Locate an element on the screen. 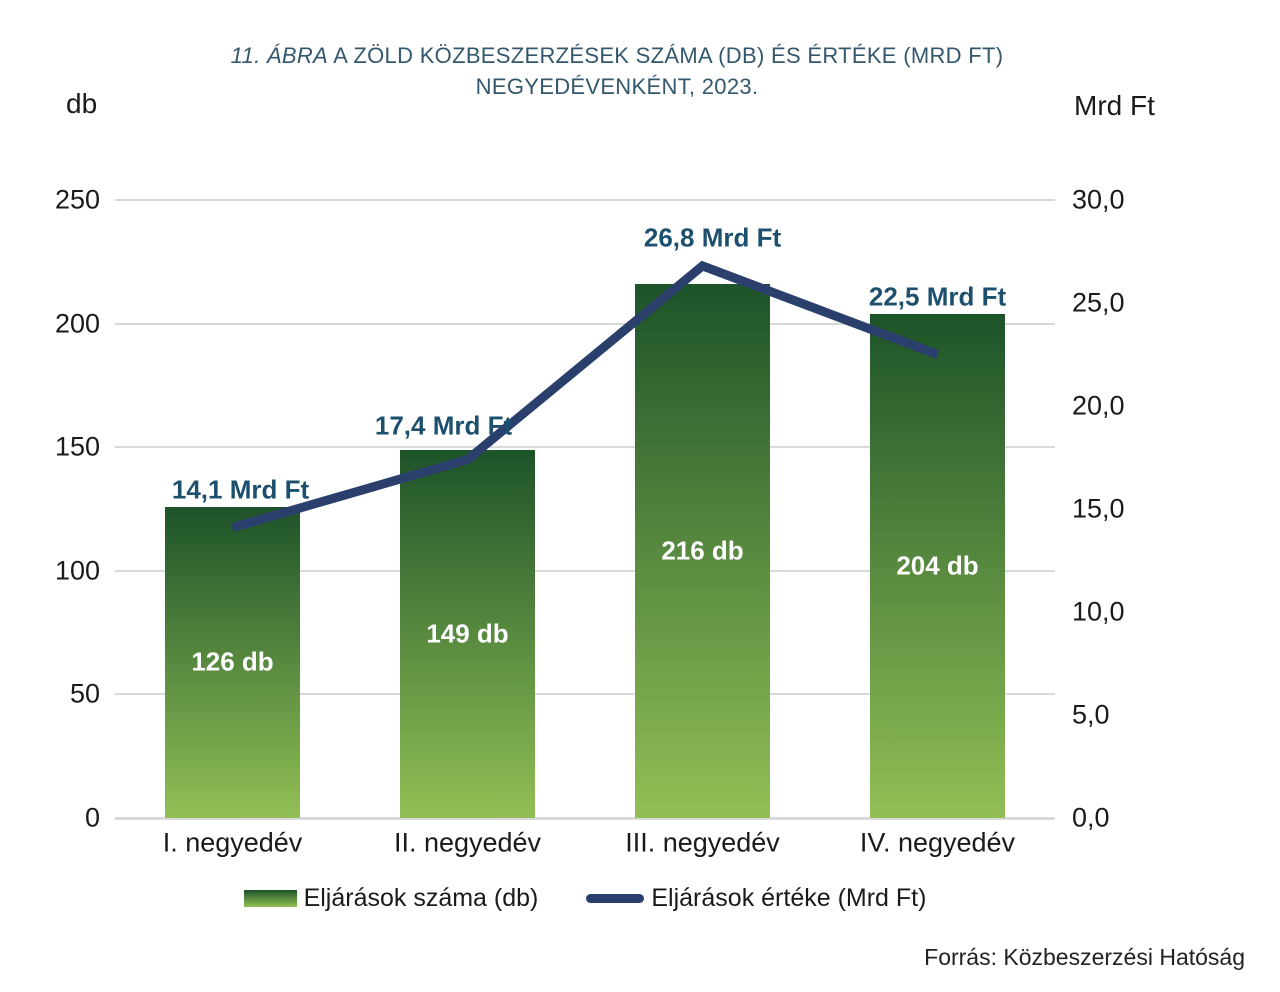 The width and height of the screenshot is (1280, 992). left-axis-tick: 250 is located at coordinates (77, 199).